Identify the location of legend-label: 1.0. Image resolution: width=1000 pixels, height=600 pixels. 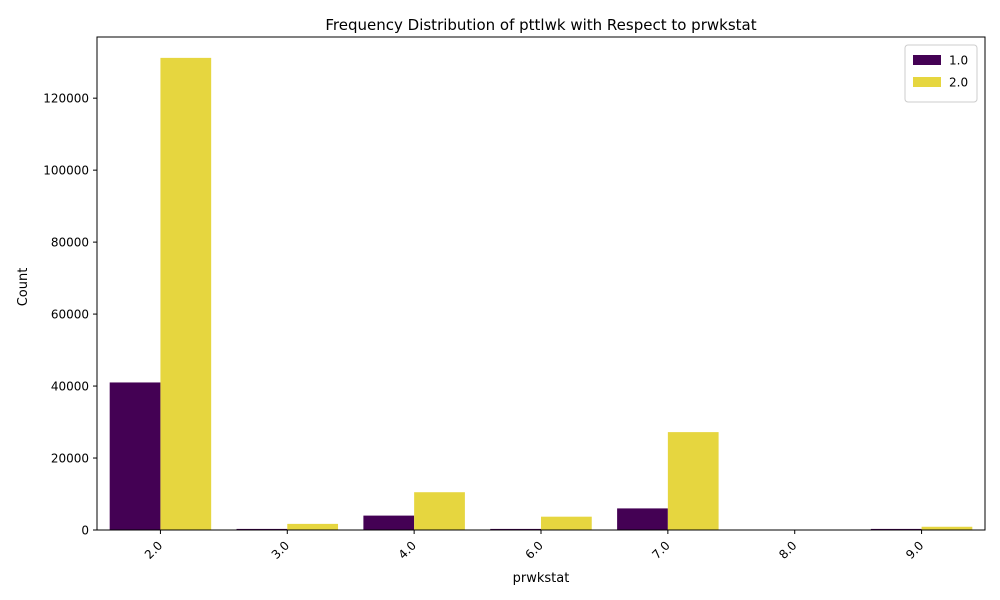
(958, 61).